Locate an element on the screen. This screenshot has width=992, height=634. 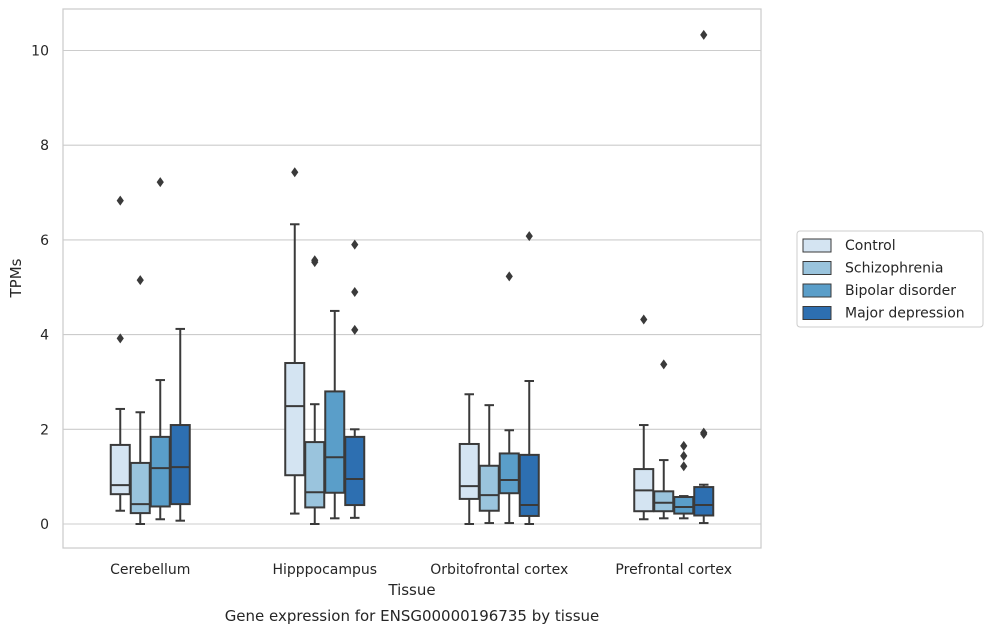
y-tick-labels: 0 2 4 6 8 10 is located at coordinates (40, 289).